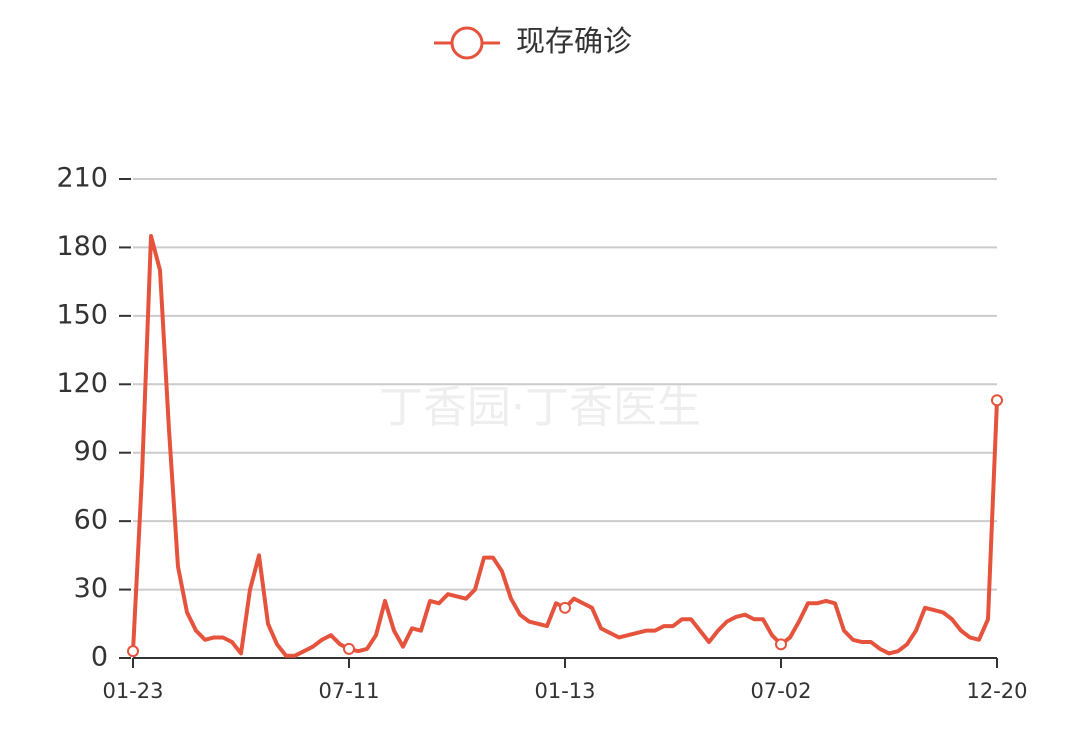 The width and height of the screenshot is (1080, 734). What do you see at coordinates (99, 657) in the screenshot?
I see `y-tick-label: 0` at bounding box center [99, 657].